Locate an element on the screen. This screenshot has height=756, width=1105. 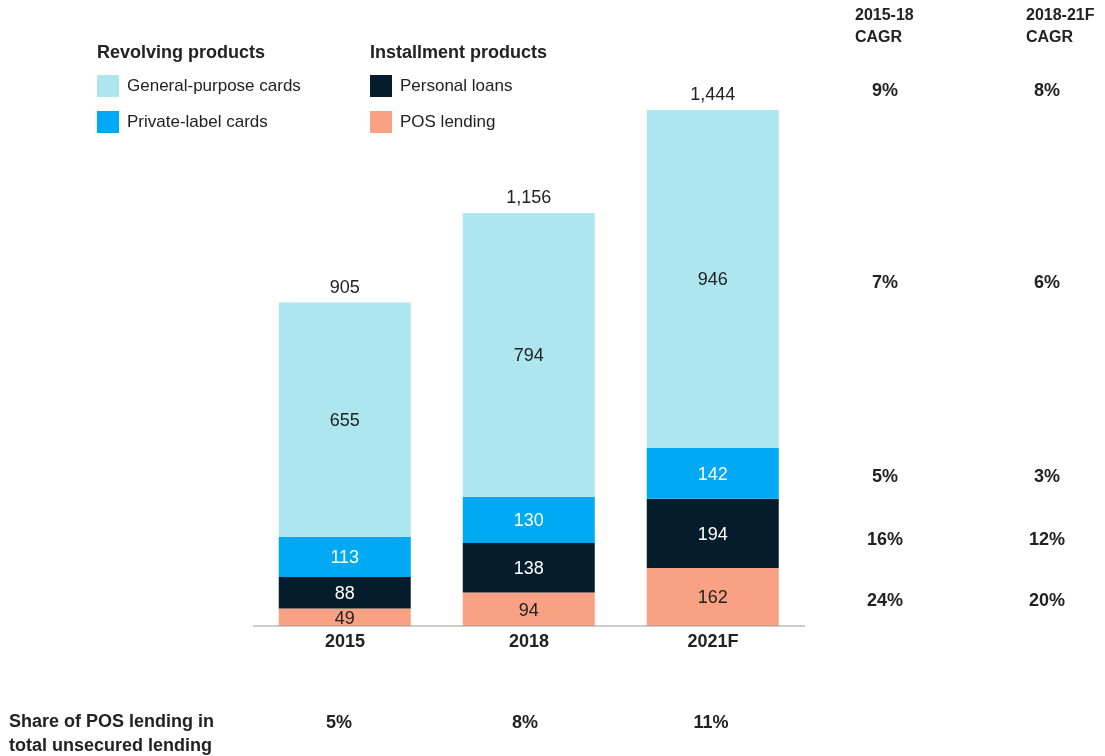
legend-label: Private-label cards is located at coordinates (197, 121).